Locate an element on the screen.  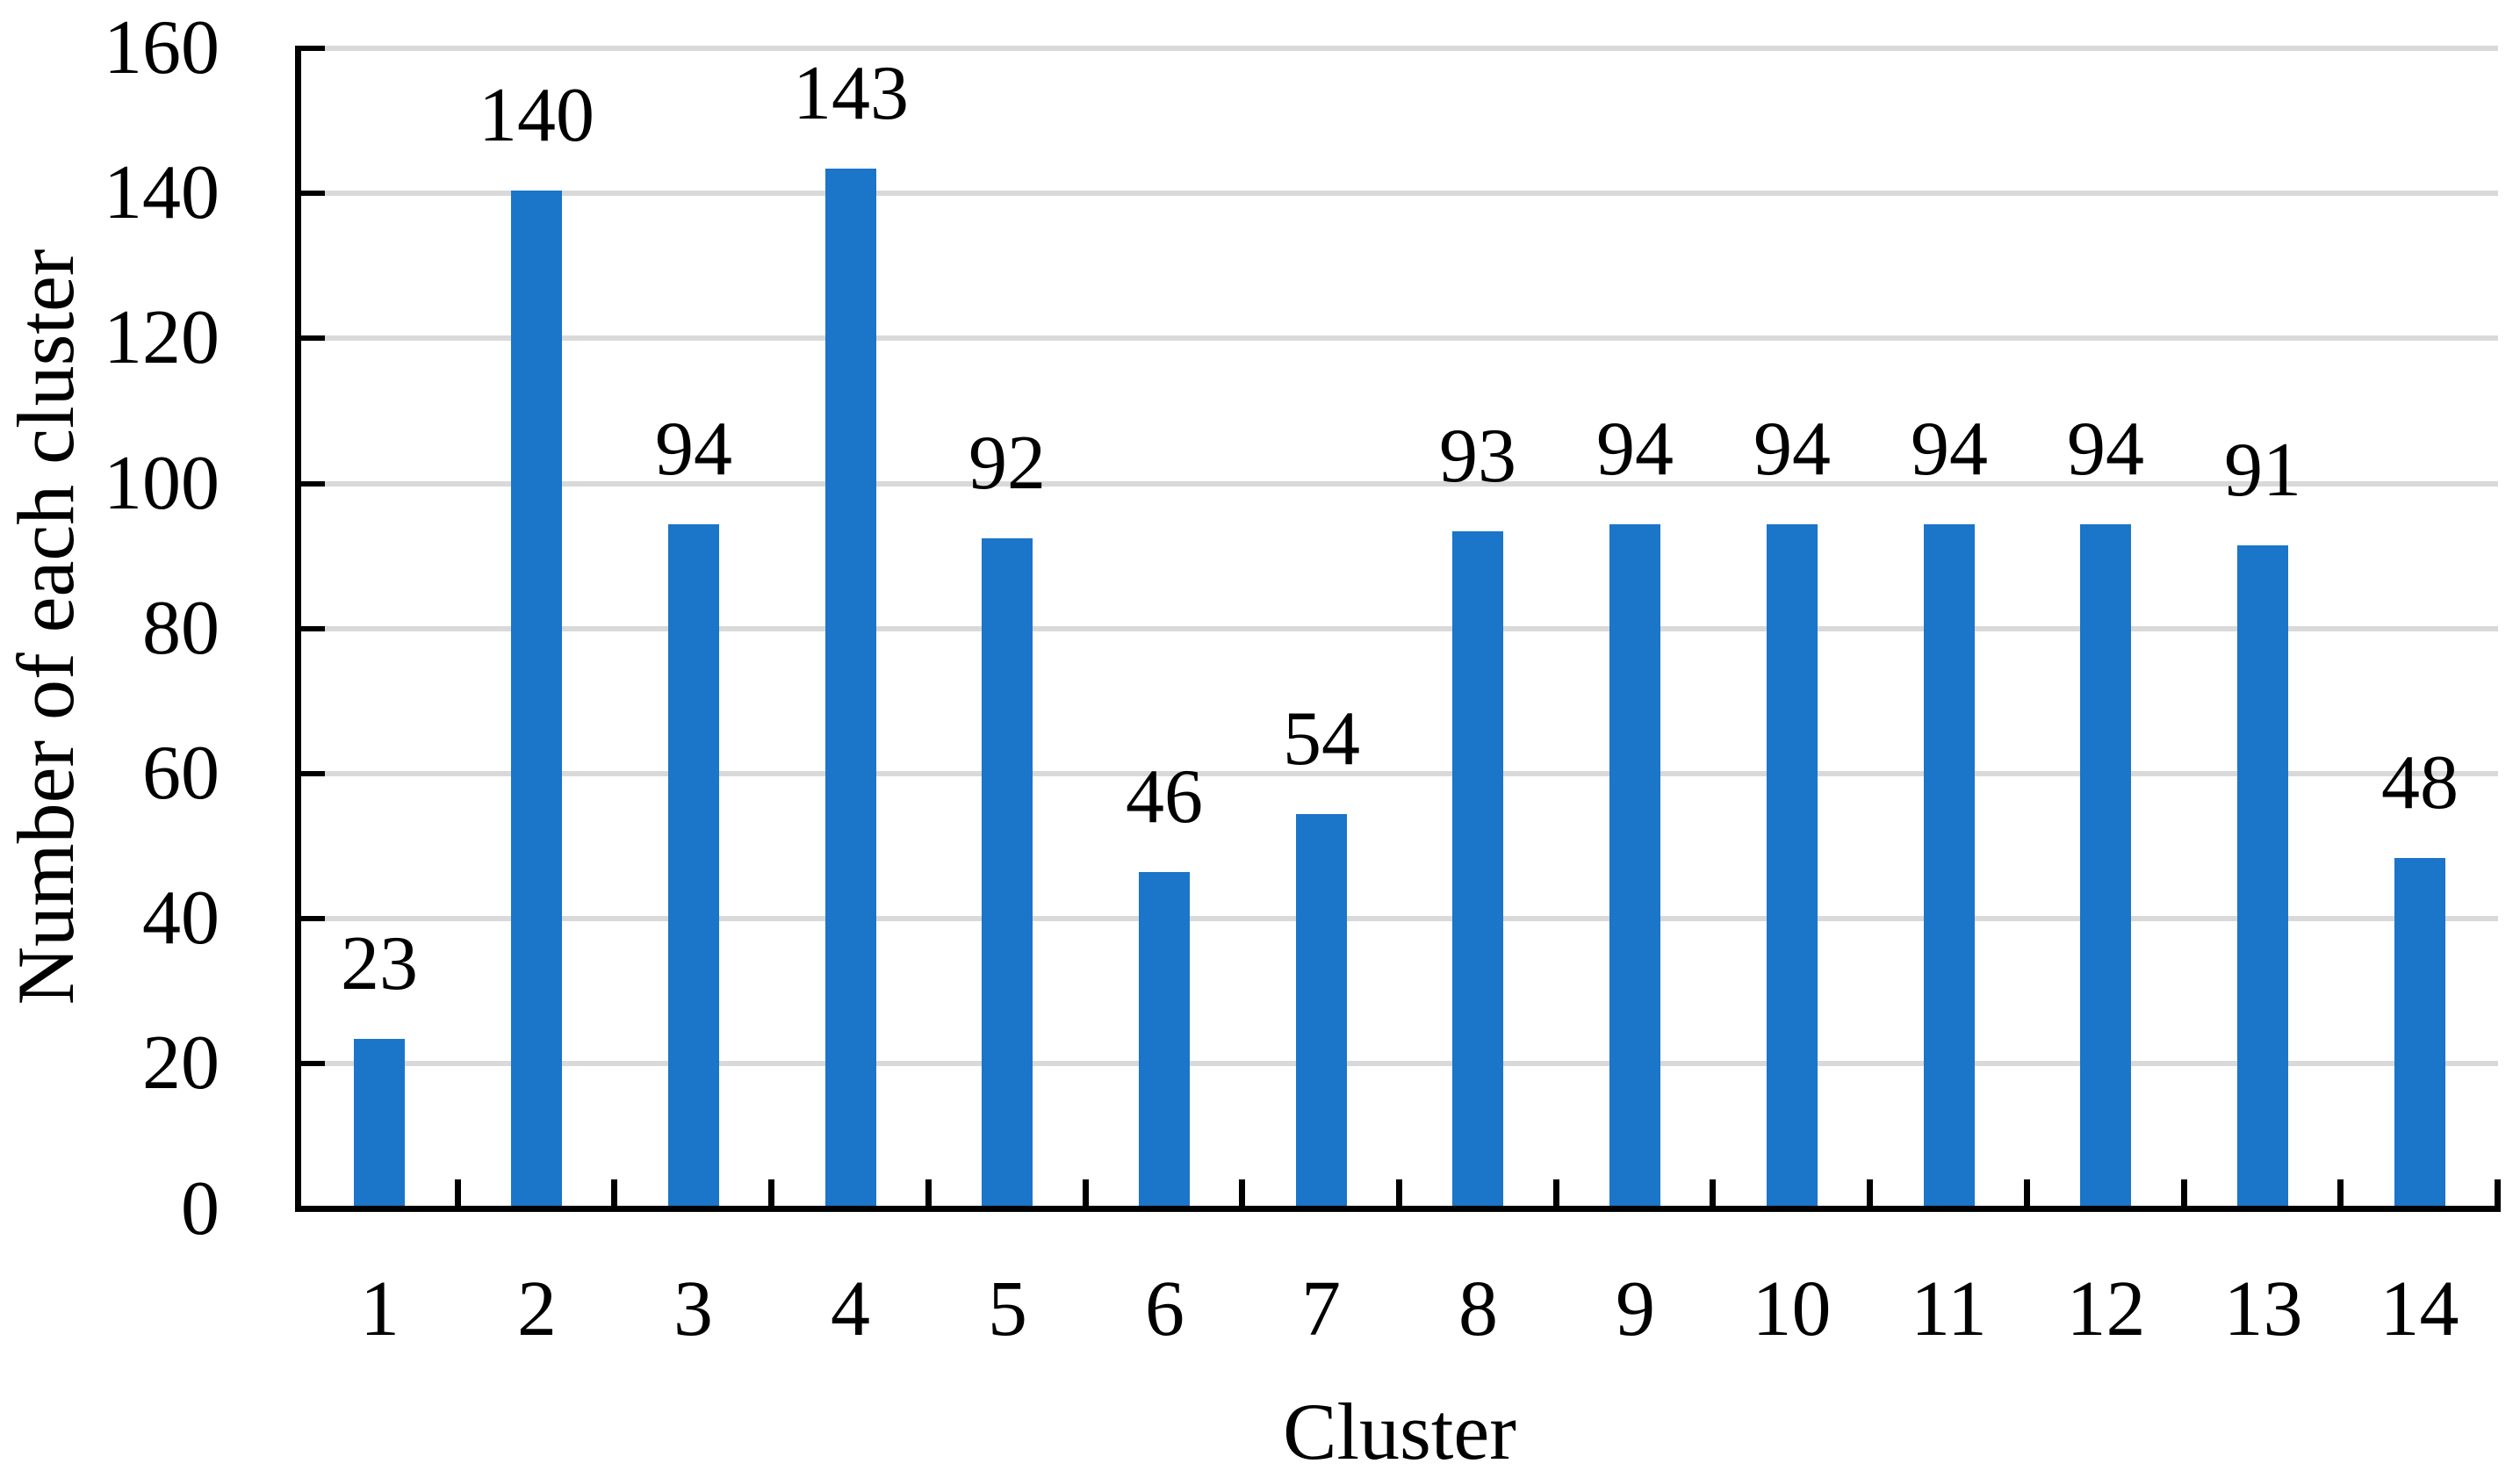
x-category-label: 1 is located at coordinates (380, 1308).